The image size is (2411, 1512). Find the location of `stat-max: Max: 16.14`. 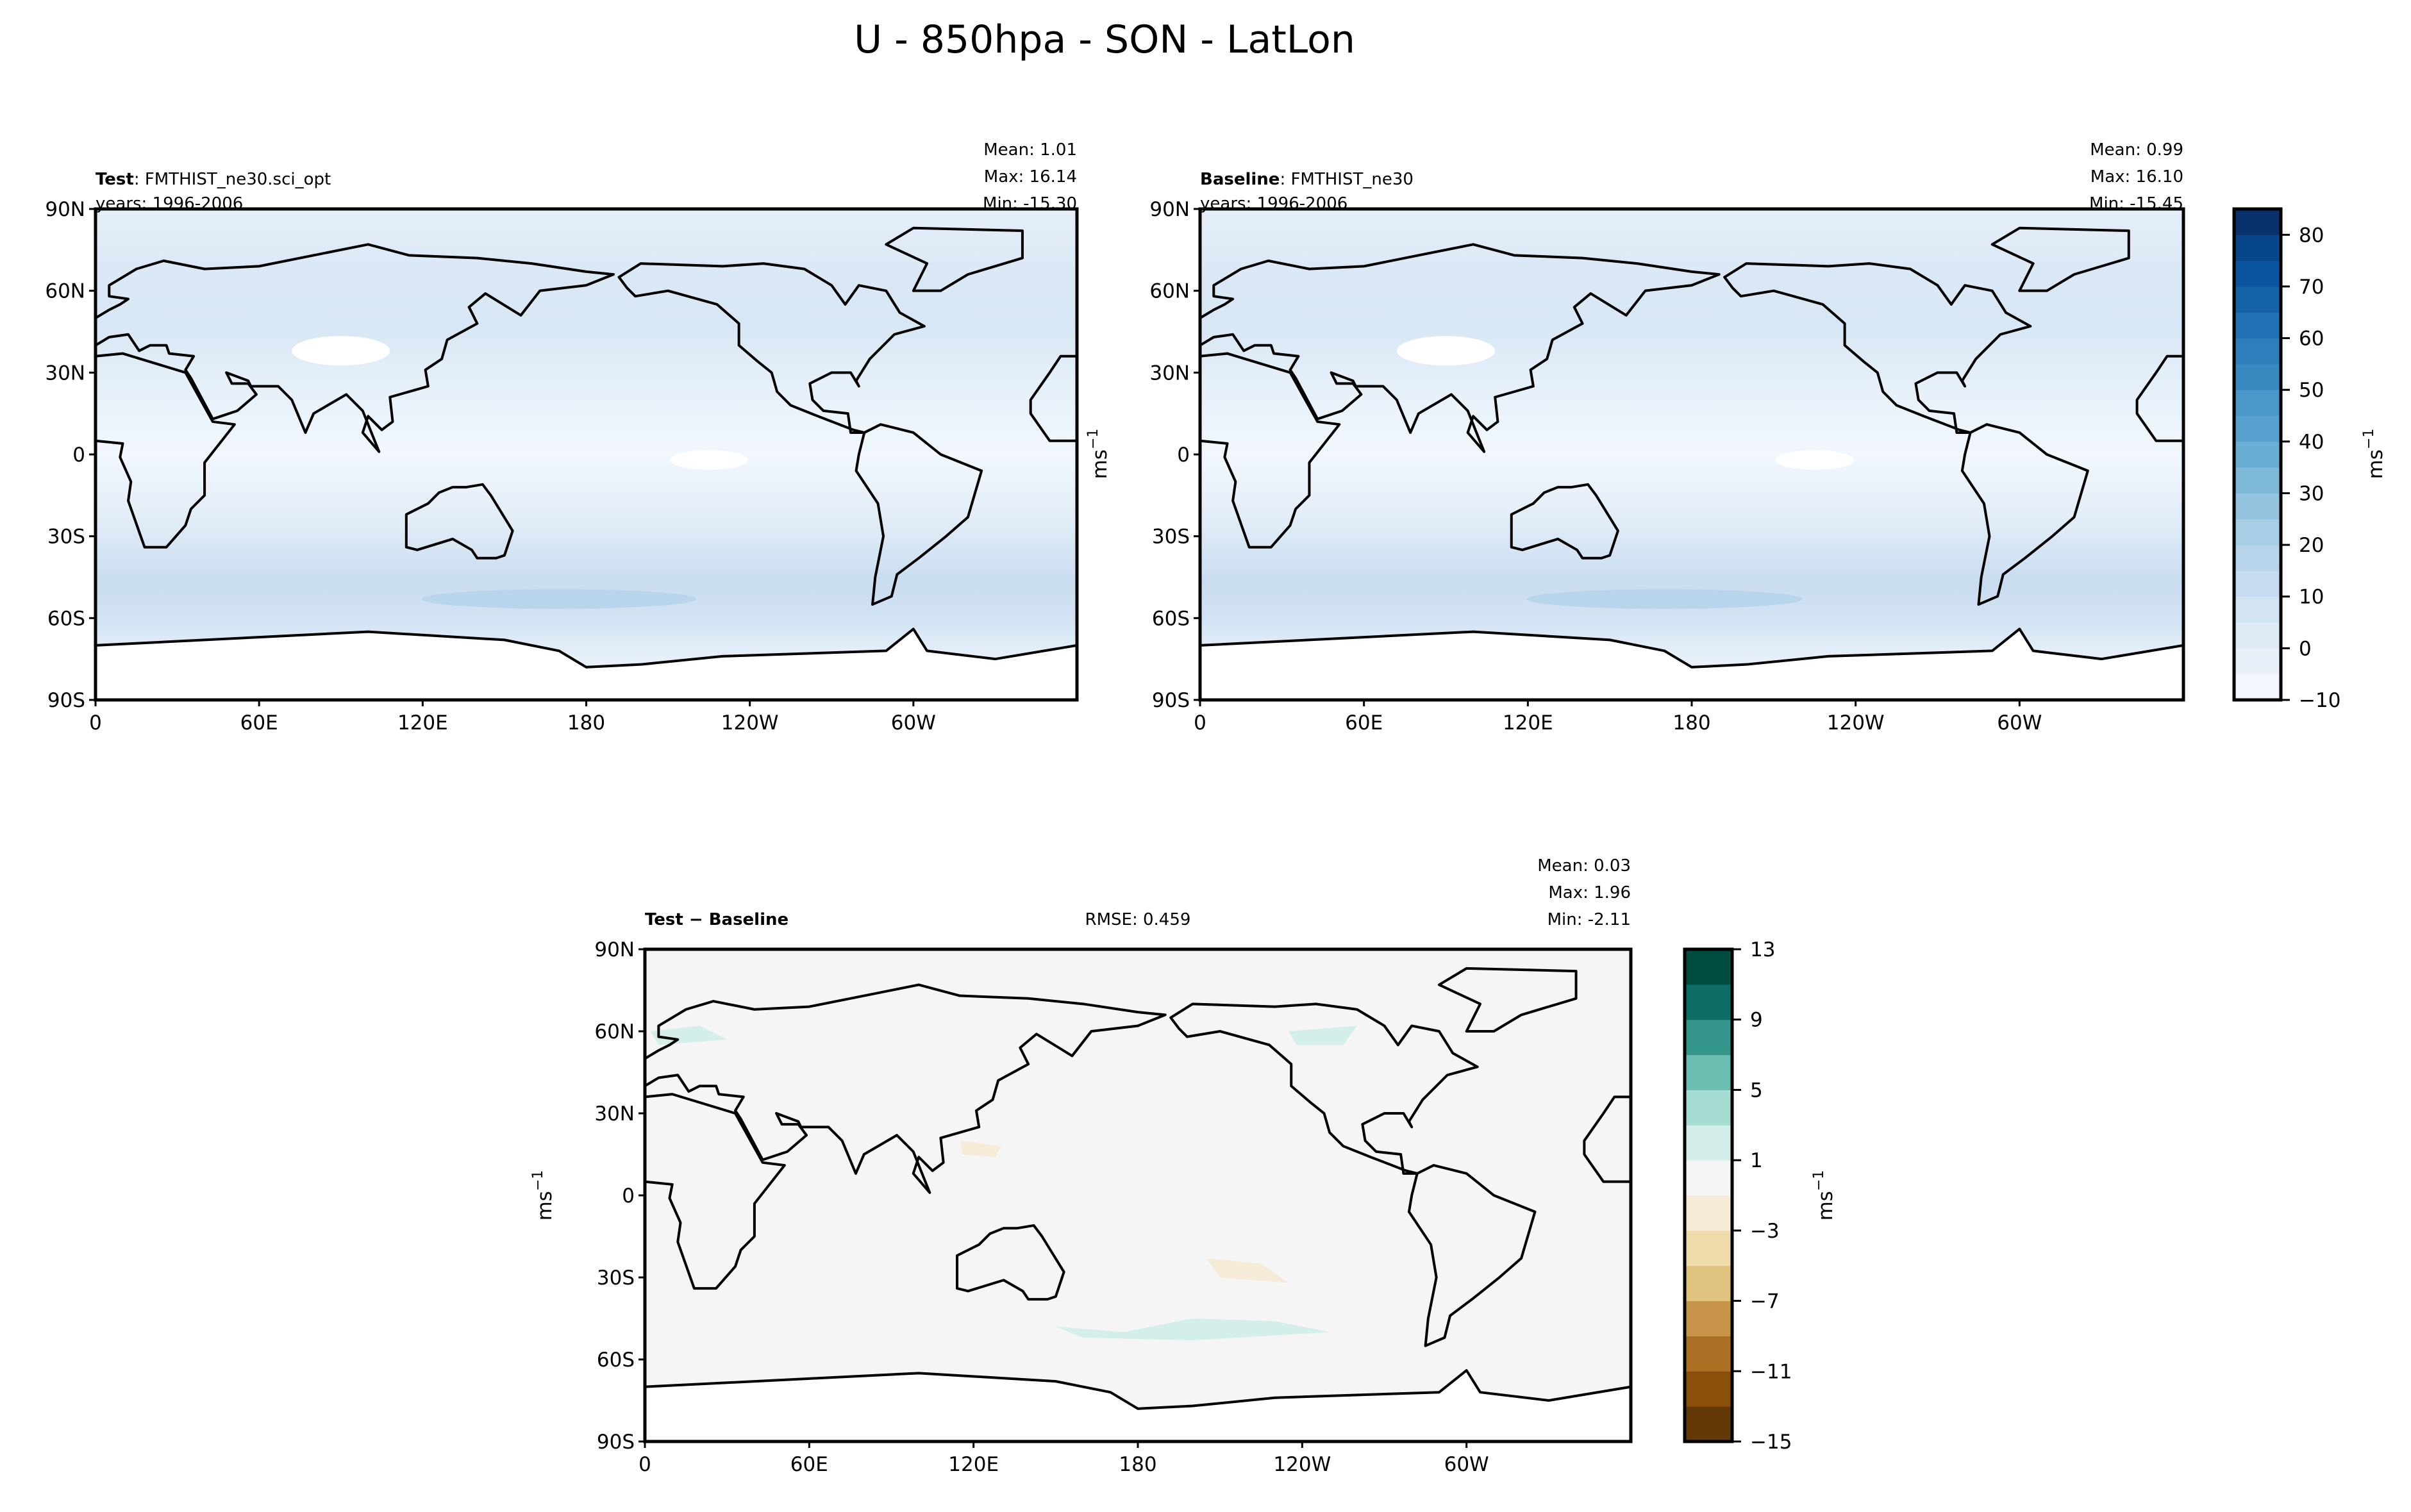

stat-max: Max: 16.14 is located at coordinates (1030, 177).